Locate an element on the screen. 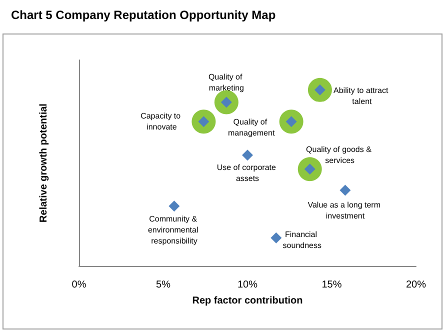 This screenshot has height=333, width=446. annotation: Quality of goods & services is located at coordinates (340, 155).